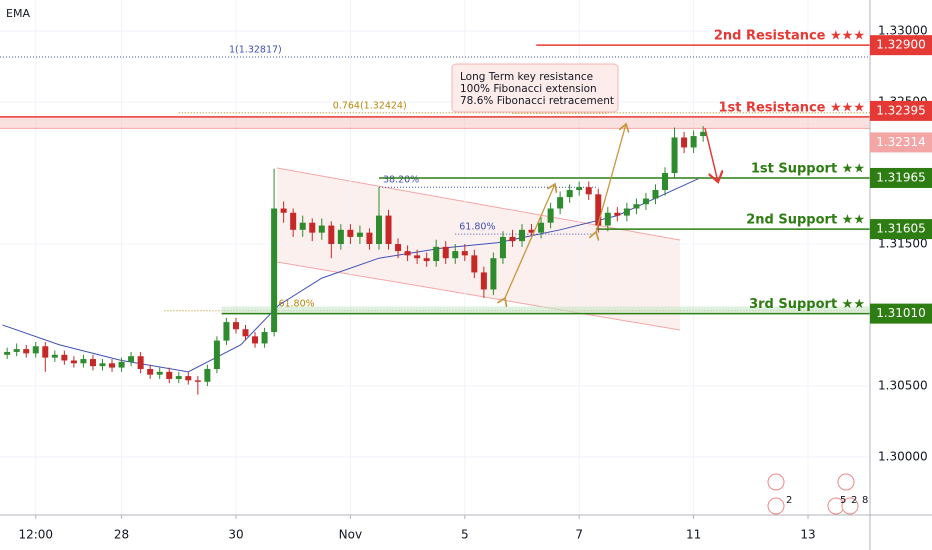  Describe the element at coordinates (903, 386) in the screenshot. I see `y-tick-label: 1.30500` at that location.